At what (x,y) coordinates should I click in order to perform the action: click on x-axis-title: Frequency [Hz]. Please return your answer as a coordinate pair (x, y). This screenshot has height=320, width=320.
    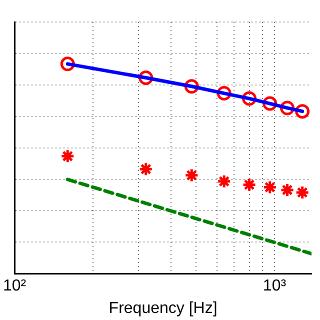
    Looking at the image, I should click on (163, 308).